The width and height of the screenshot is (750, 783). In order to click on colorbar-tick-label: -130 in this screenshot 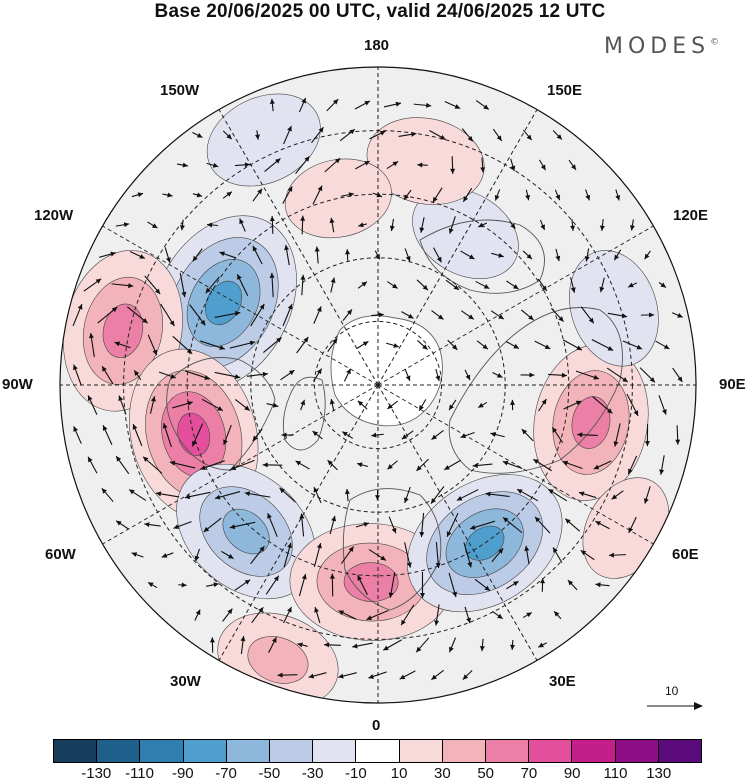, I will do `click(96, 773)`.